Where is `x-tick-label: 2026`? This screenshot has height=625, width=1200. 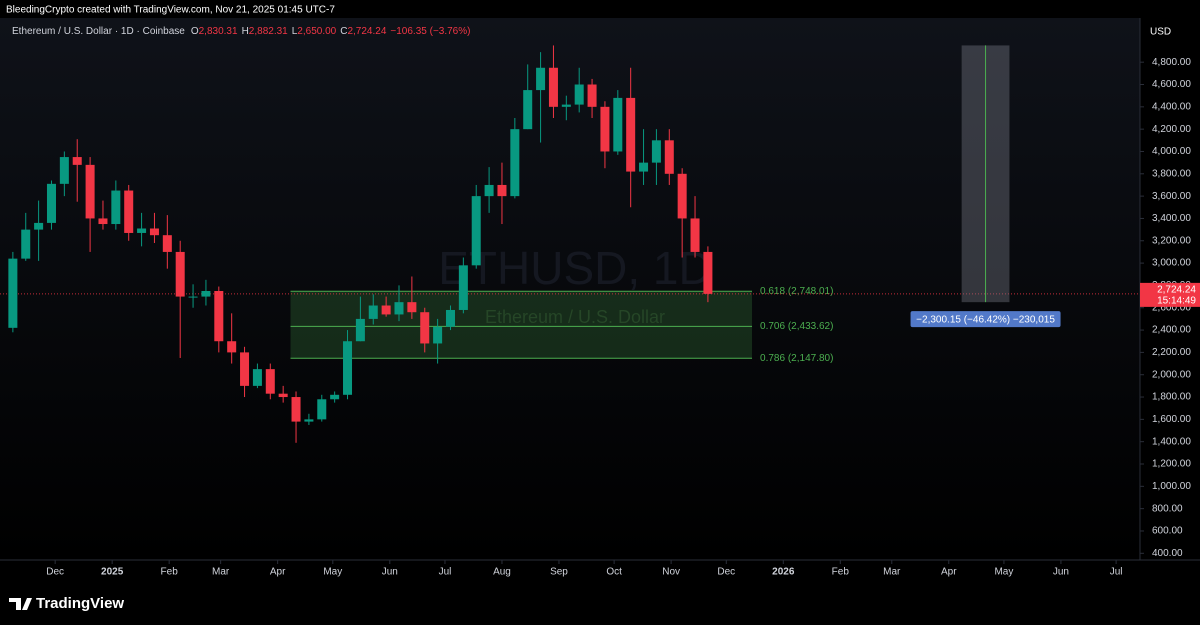
x-tick-label: 2026 is located at coordinates (783, 572).